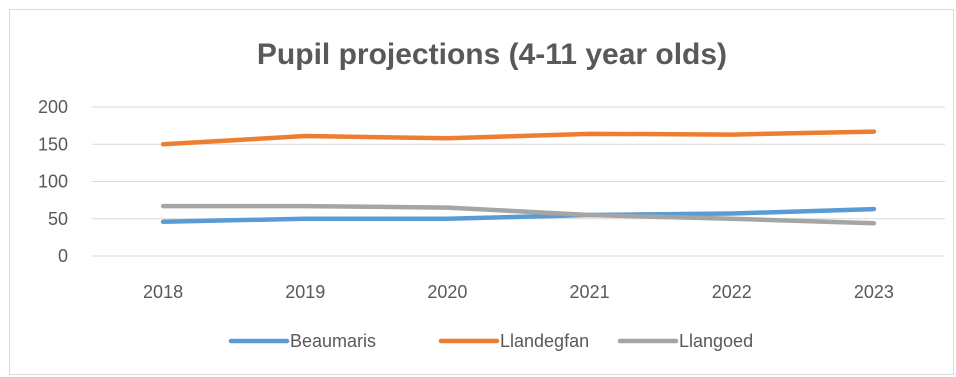  I want to click on x-tick-label: 2021, so click(590, 292).